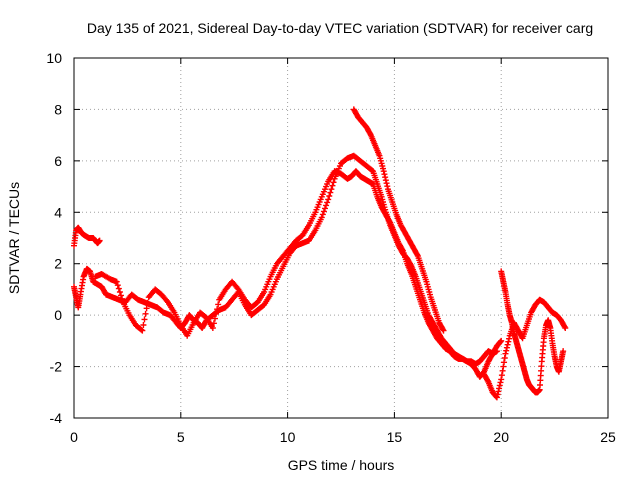 Image resolution: width=640 pixels, height=480 pixels. What do you see at coordinates (58, 109) in the screenshot?
I see `y-tick-label: 8` at bounding box center [58, 109].